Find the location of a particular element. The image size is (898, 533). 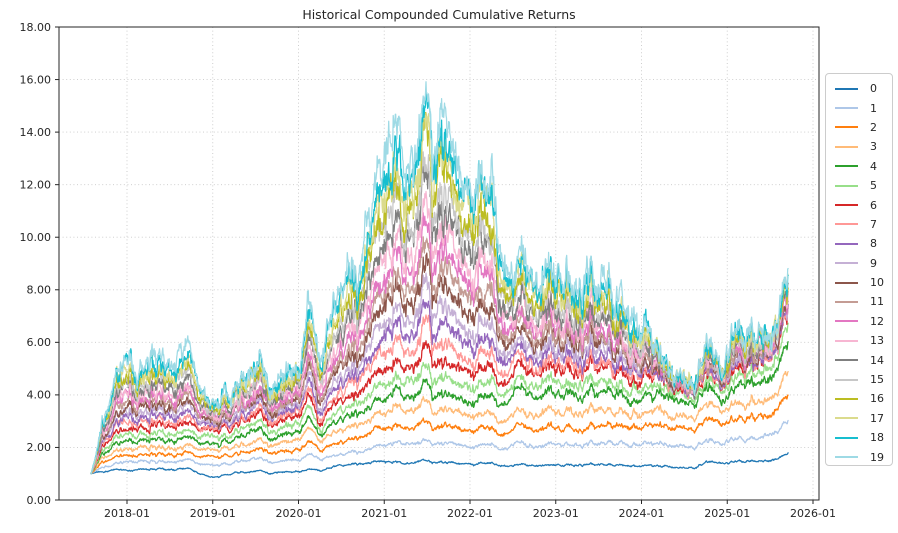

y-axis-tick-label: 14.00 is located at coordinates (36, 132).